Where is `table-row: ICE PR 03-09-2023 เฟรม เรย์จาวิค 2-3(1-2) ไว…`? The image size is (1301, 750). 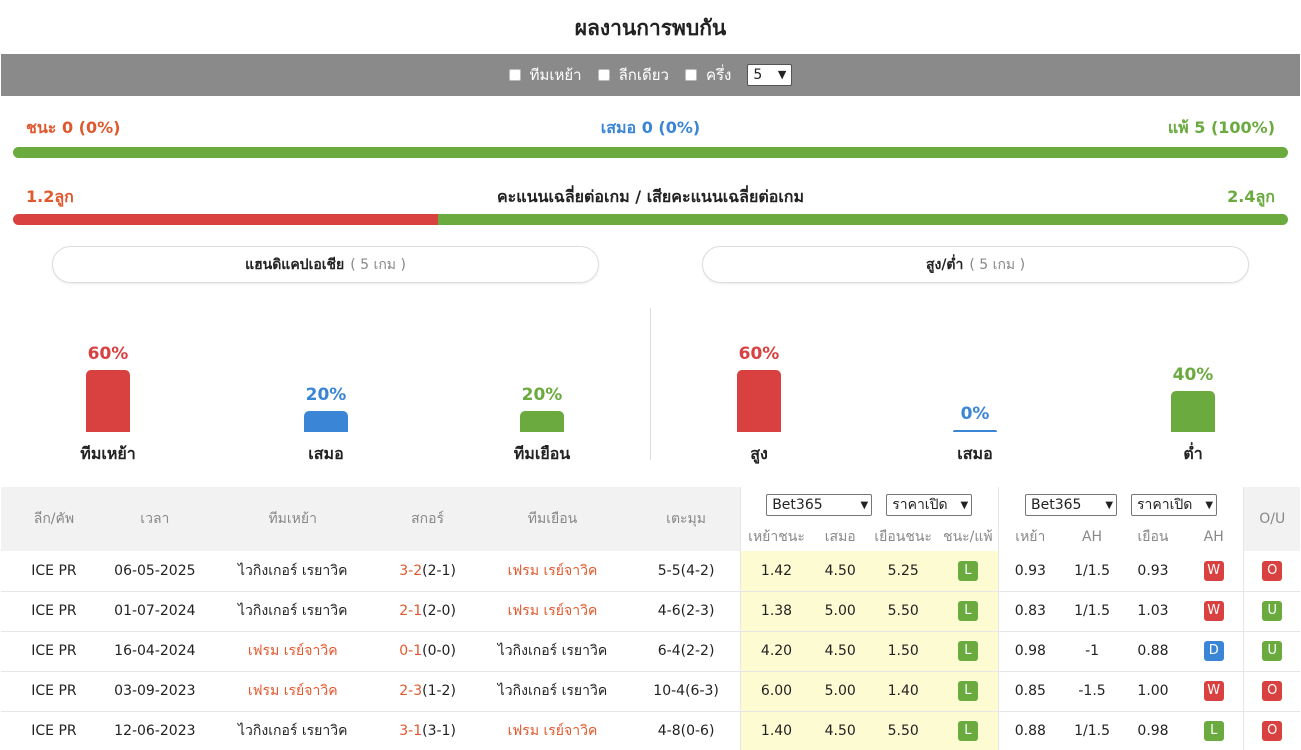 table-row: ICE PR 03-09-2023 เฟรม เรย์จาวิค 2-3(1-2) ไว… is located at coordinates (650, 691).